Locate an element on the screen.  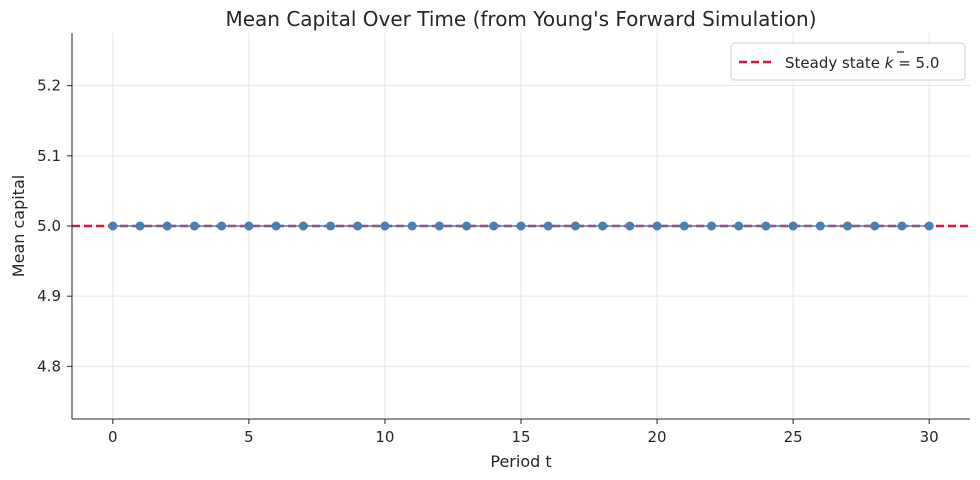
x-ticks: 0 5 10 15 20 25 30 is located at coordinates (523, 432).